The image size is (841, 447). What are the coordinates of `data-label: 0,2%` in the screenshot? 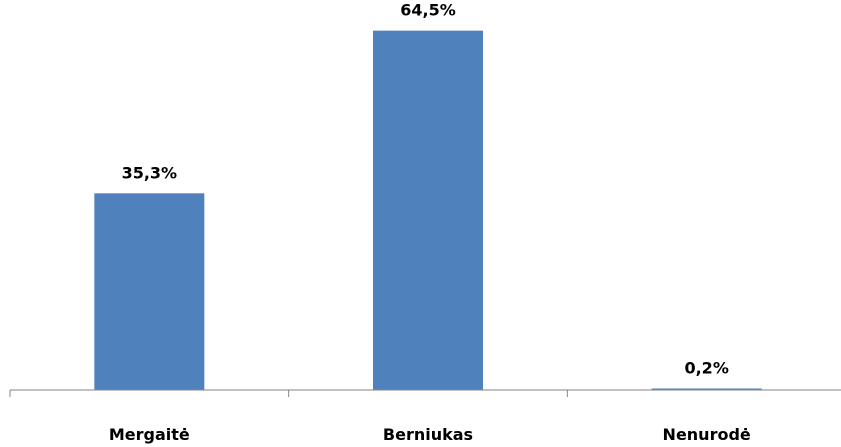 It's located at (706, 368).